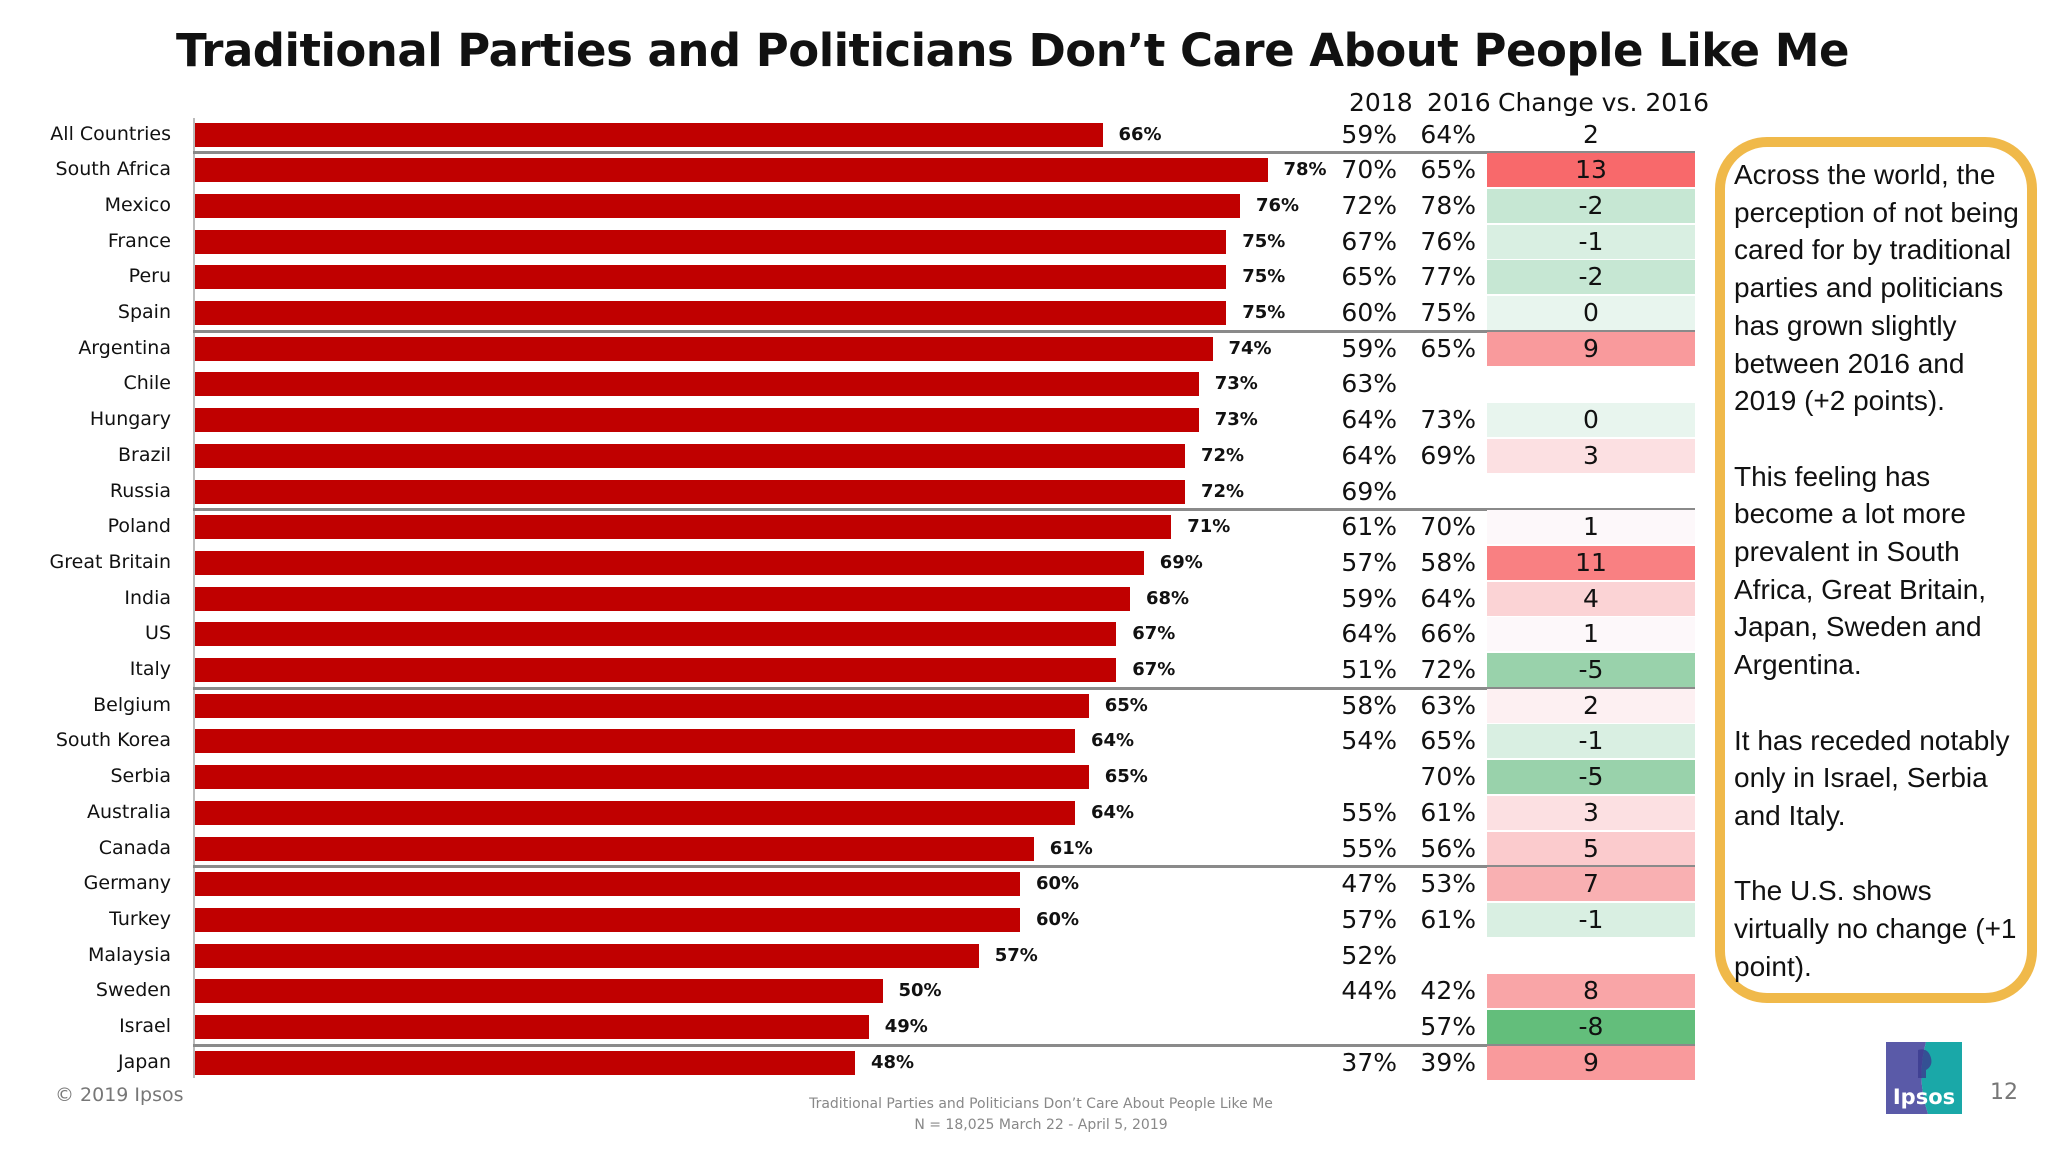  I want to click on category-label: Japan, so click(144, 1061).